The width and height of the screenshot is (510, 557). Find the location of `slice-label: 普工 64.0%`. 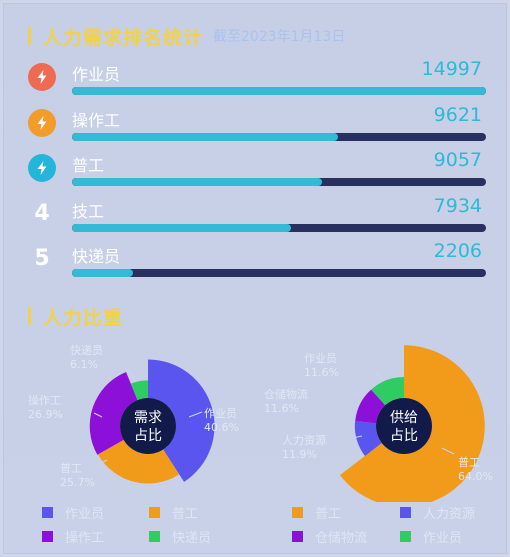

slice-label: 普工 64.0% is located at coordinates (475, 469).